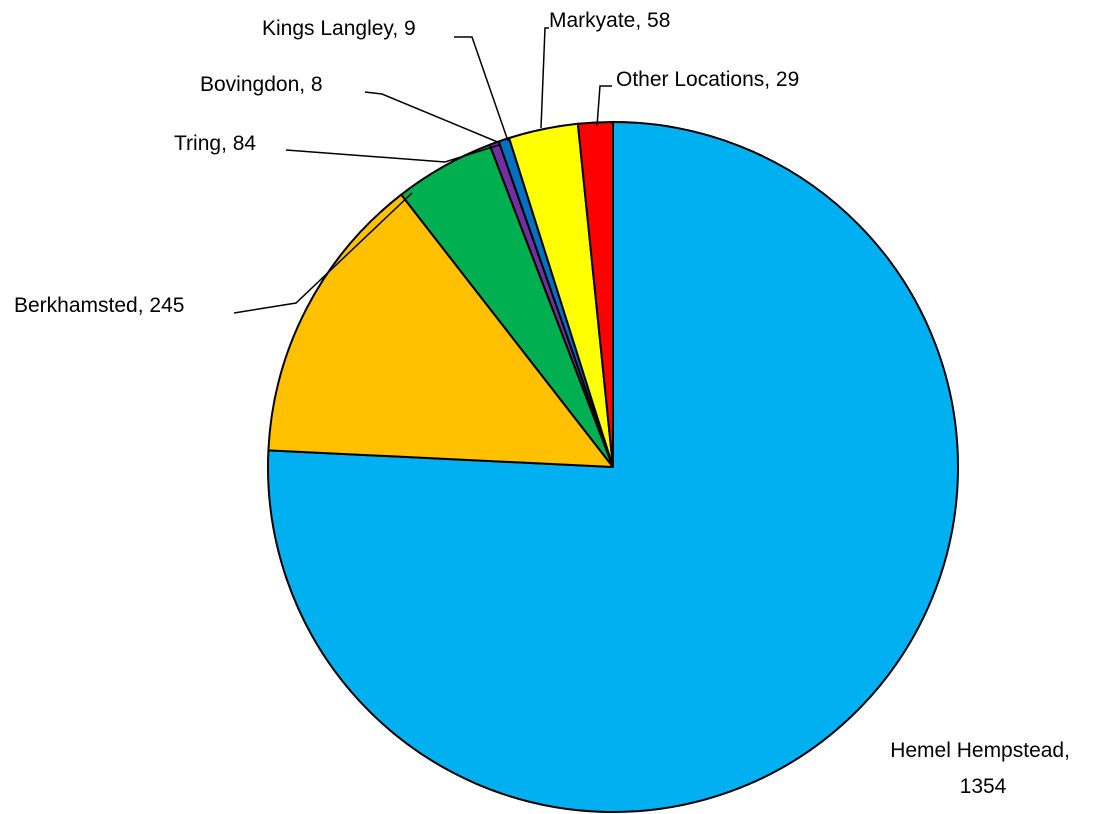 Image resolution: width=1106 pixels, height=814 pixels. Describe the element at coordinates (422, 170) in the screenshot. I see `leader-lines` at that location.